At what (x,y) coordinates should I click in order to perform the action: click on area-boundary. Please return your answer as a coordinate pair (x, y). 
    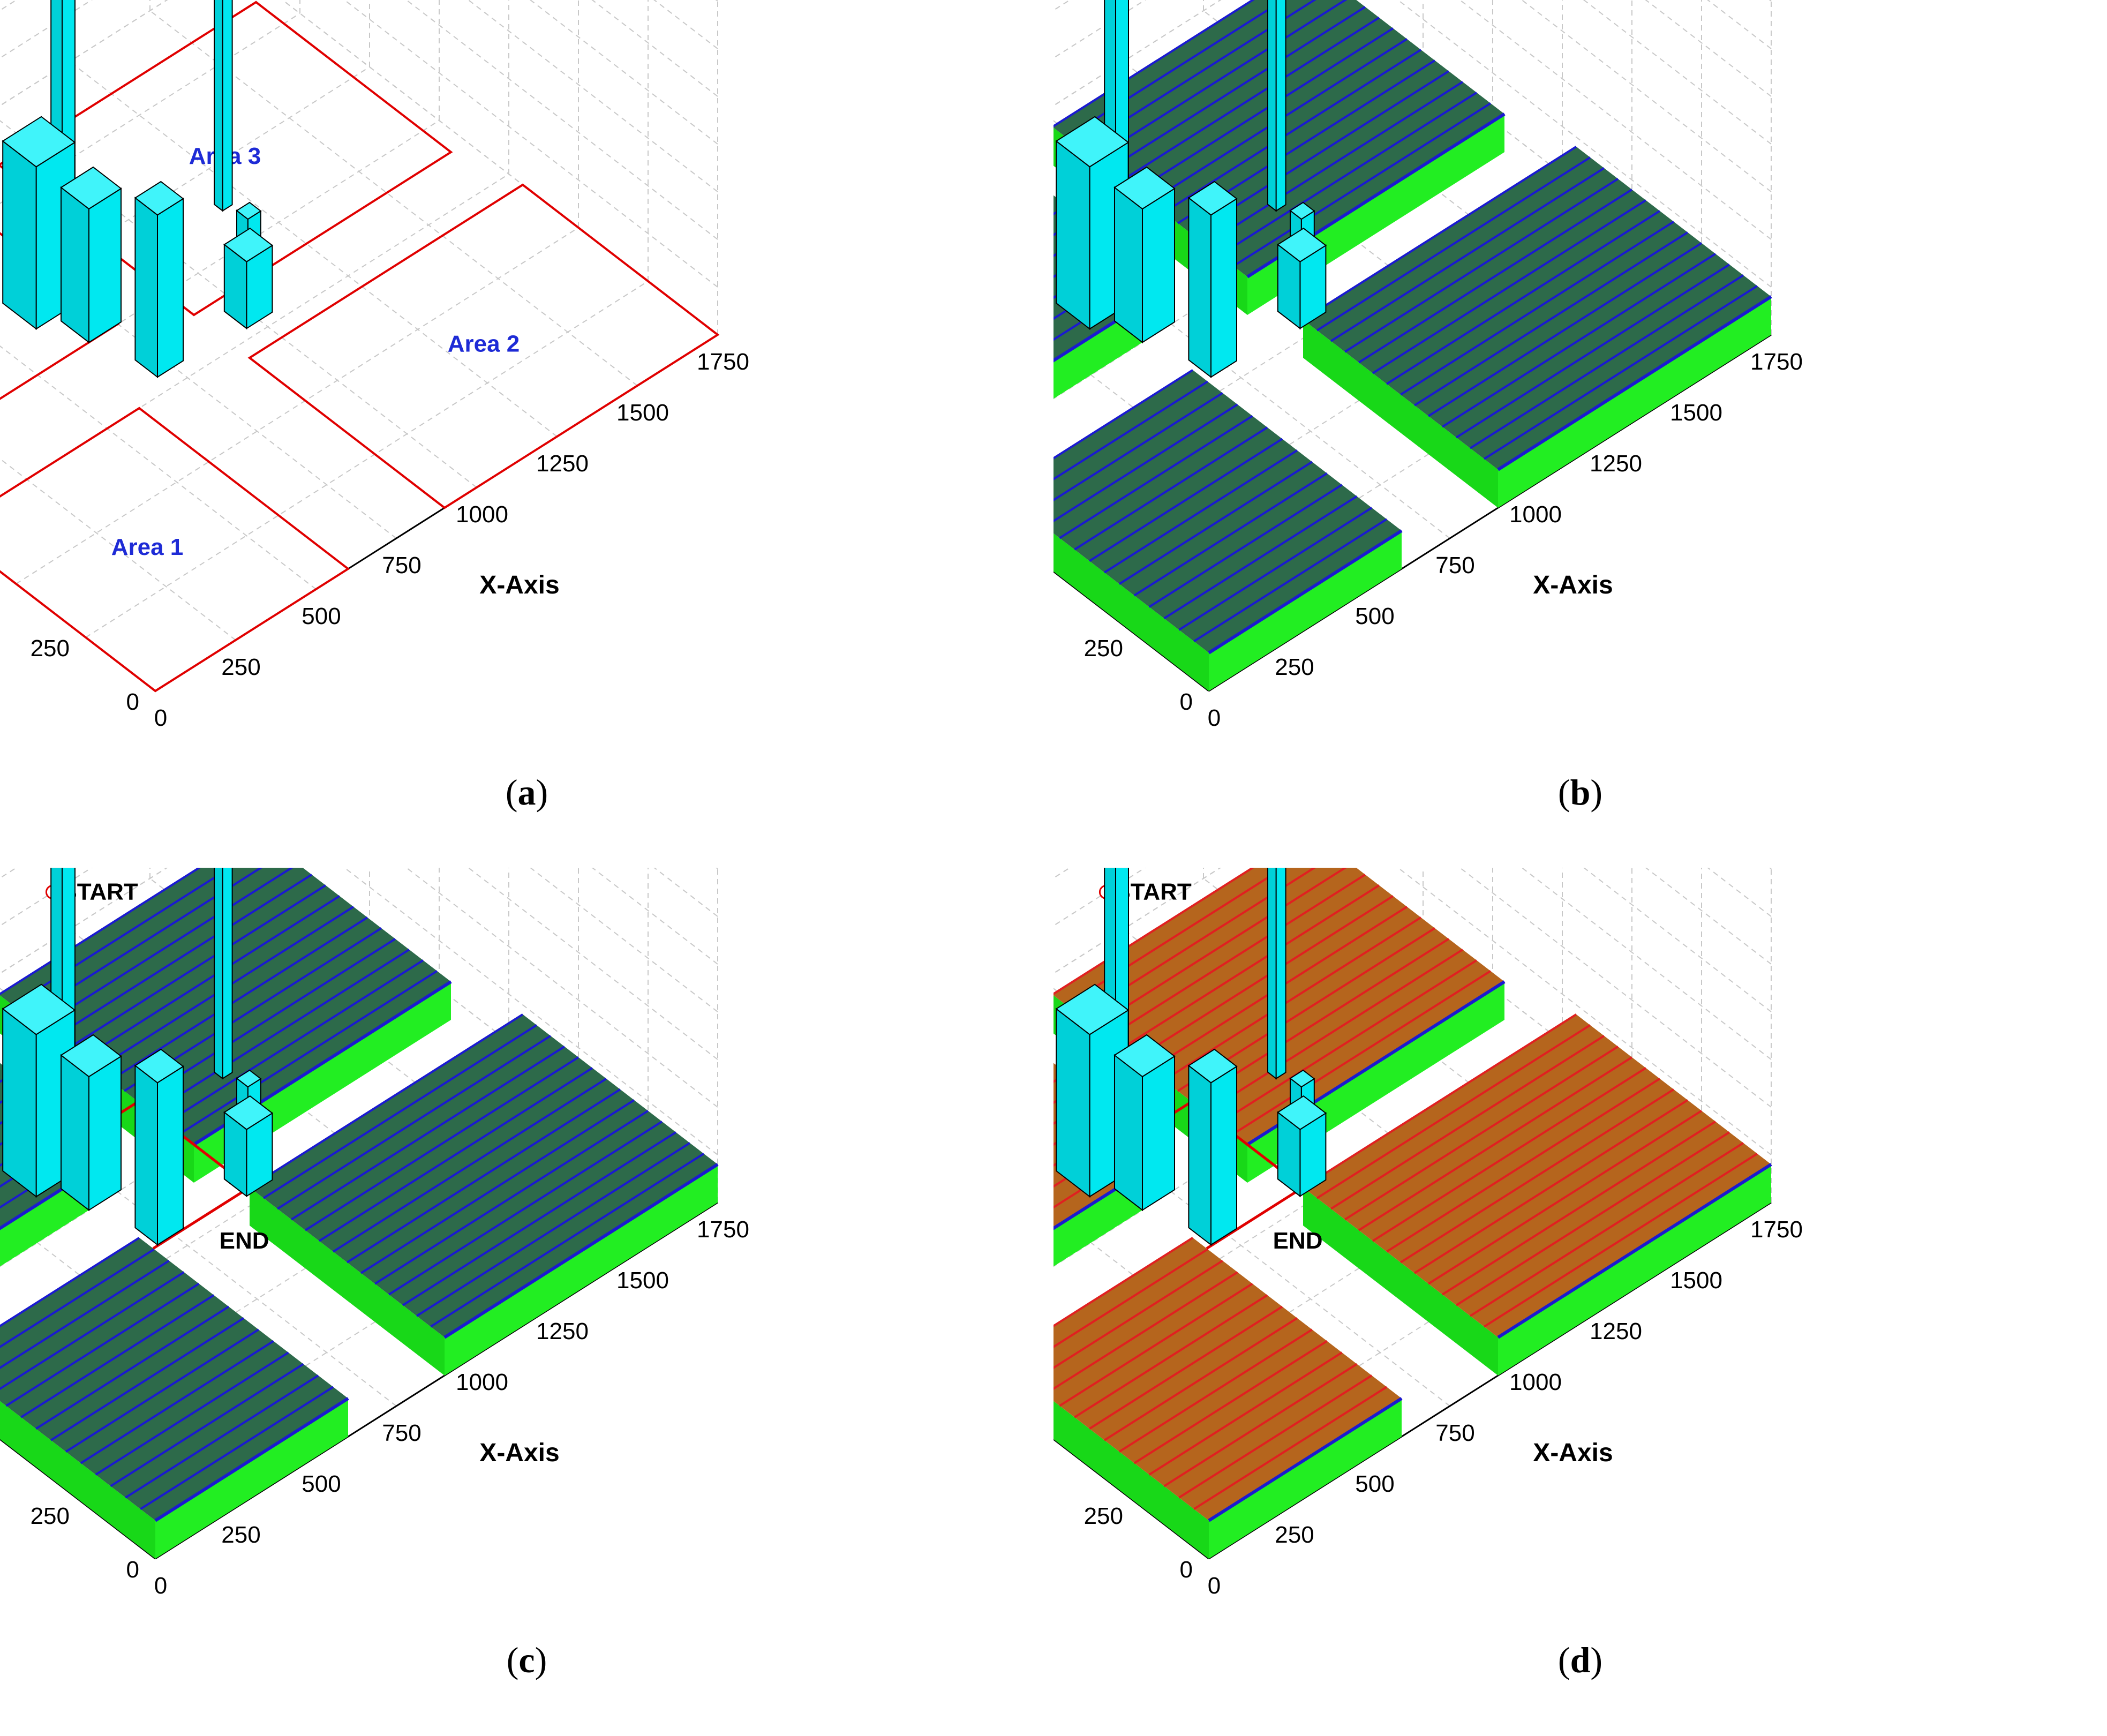
    Looking at the image, I should click on (175, 550).